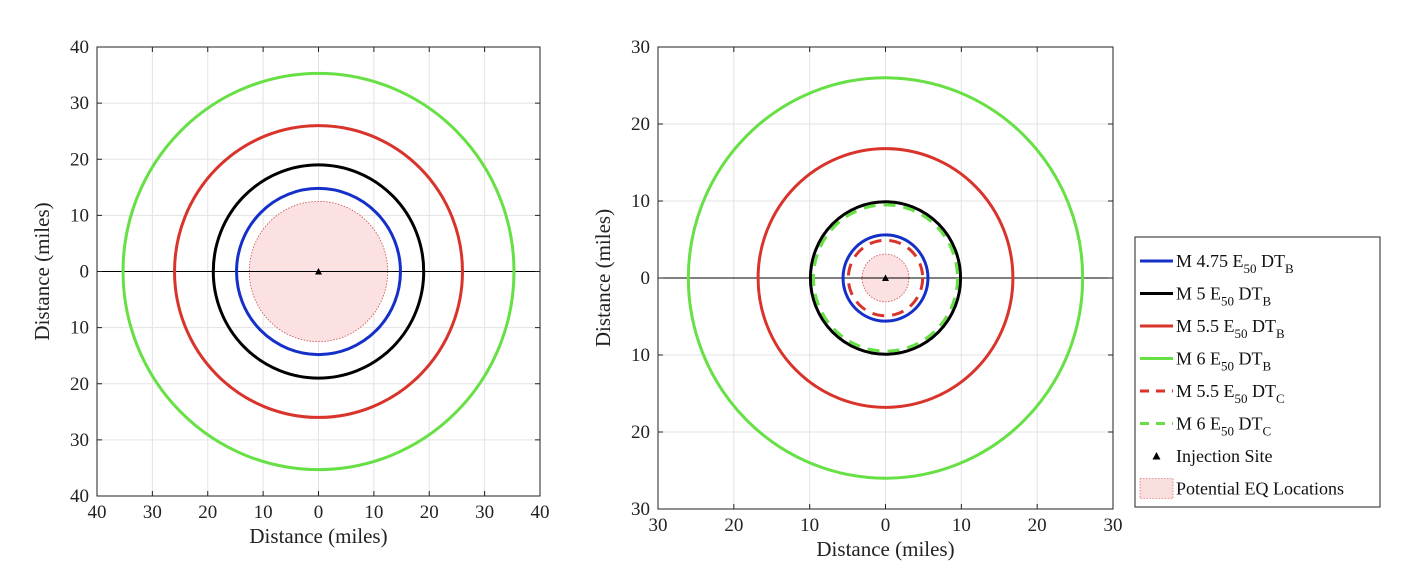 This screenshot has width=1406, height=580. Describe the element at coordinates (1230, 328) in the screenshot. I see `legend-entry-label: M 5.5 E50 DTB` at that location.